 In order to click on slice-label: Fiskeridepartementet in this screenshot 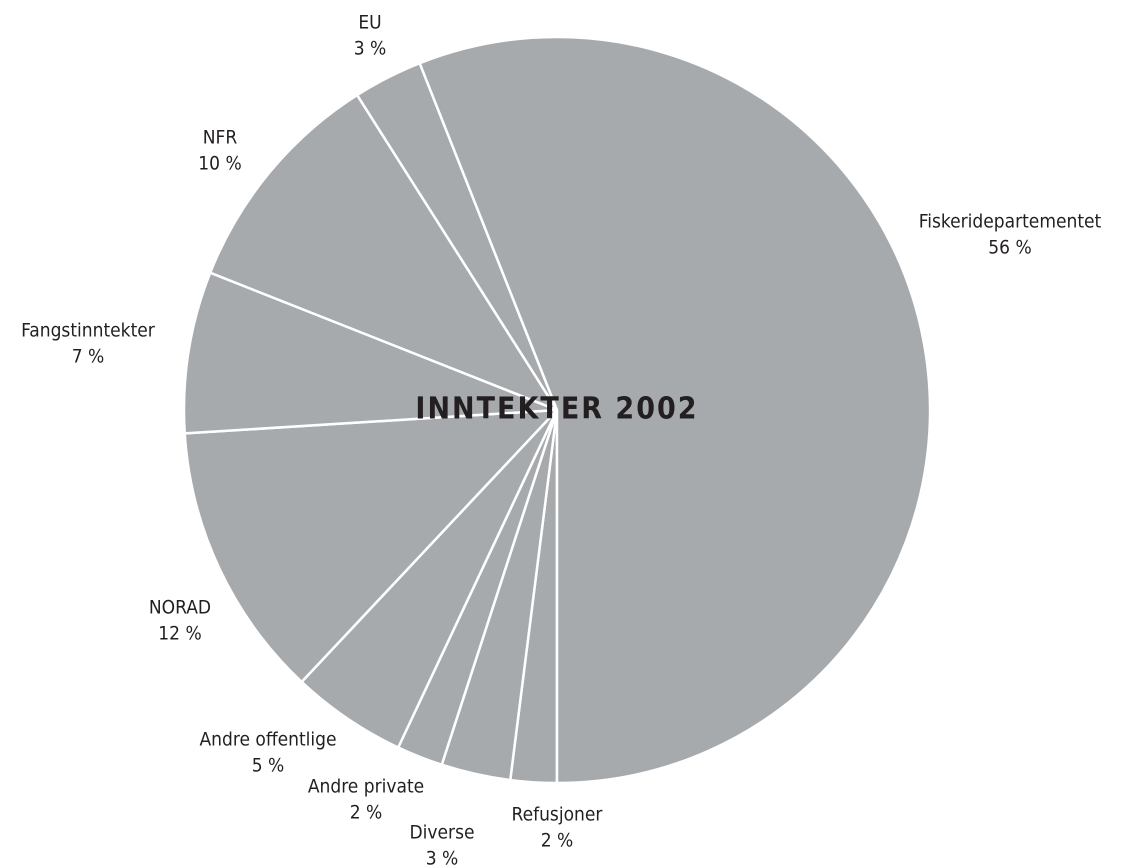, I will do `click(1010, 222)`.